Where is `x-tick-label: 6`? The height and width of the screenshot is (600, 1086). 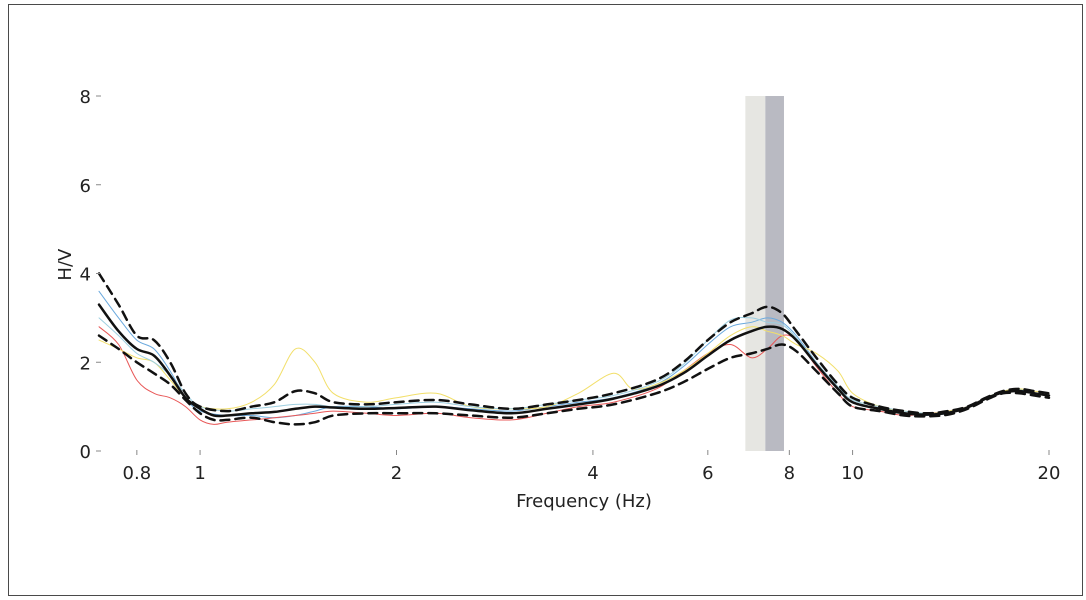 x-tick-label: 6 is located at coordinates (707, 473).